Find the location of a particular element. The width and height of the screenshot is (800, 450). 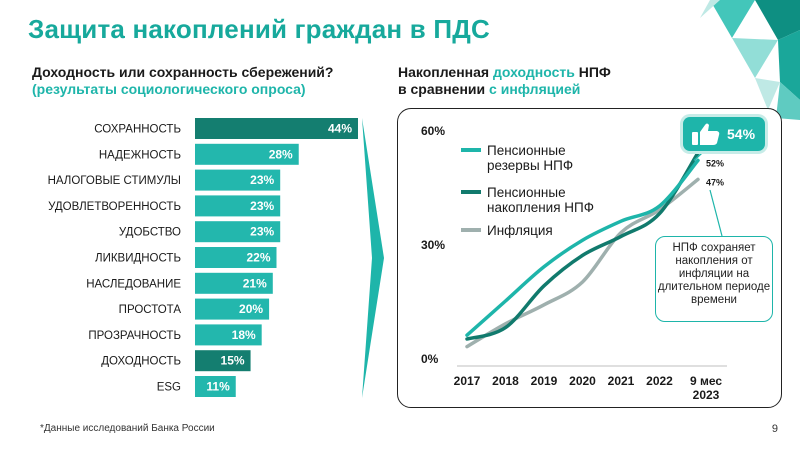

badge-connector is located at coordinates (698, 156).